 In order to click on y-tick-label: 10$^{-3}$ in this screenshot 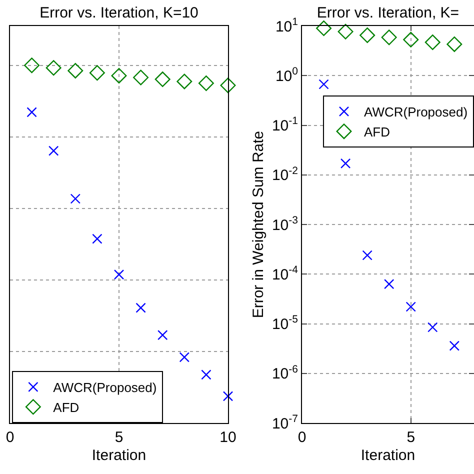, I will do `click(285, 224)`.